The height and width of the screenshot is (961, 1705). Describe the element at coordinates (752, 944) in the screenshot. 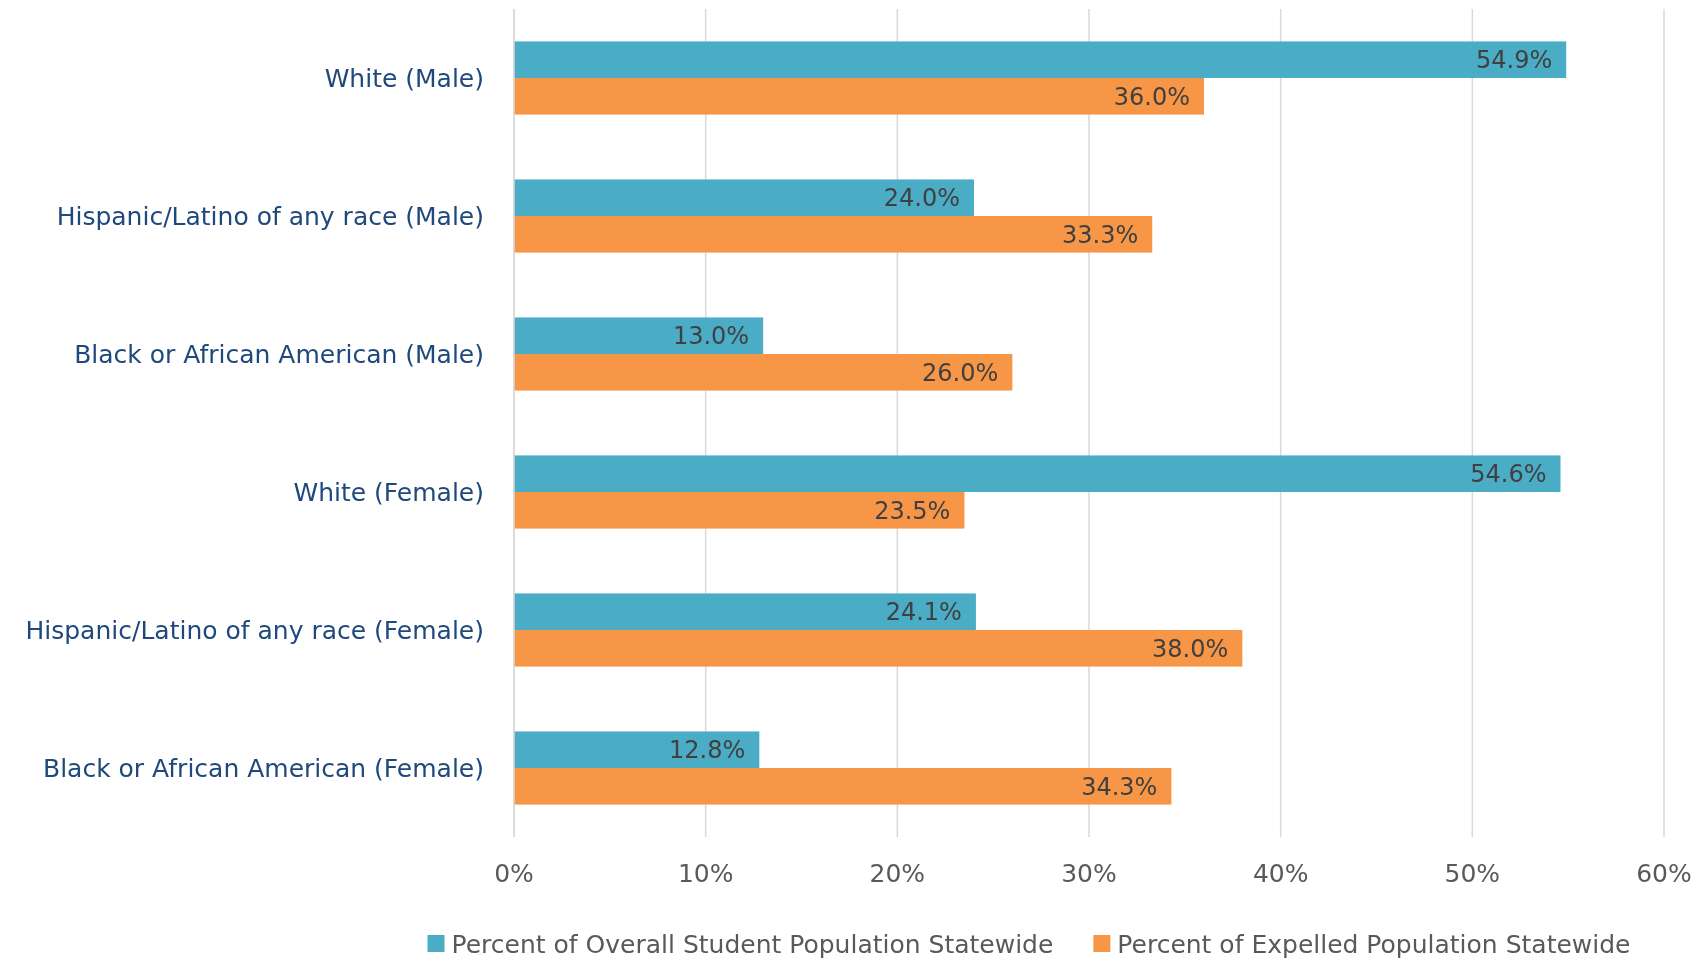

I see `legend-label: Percent of Overall Student Population Statewide` at that location.